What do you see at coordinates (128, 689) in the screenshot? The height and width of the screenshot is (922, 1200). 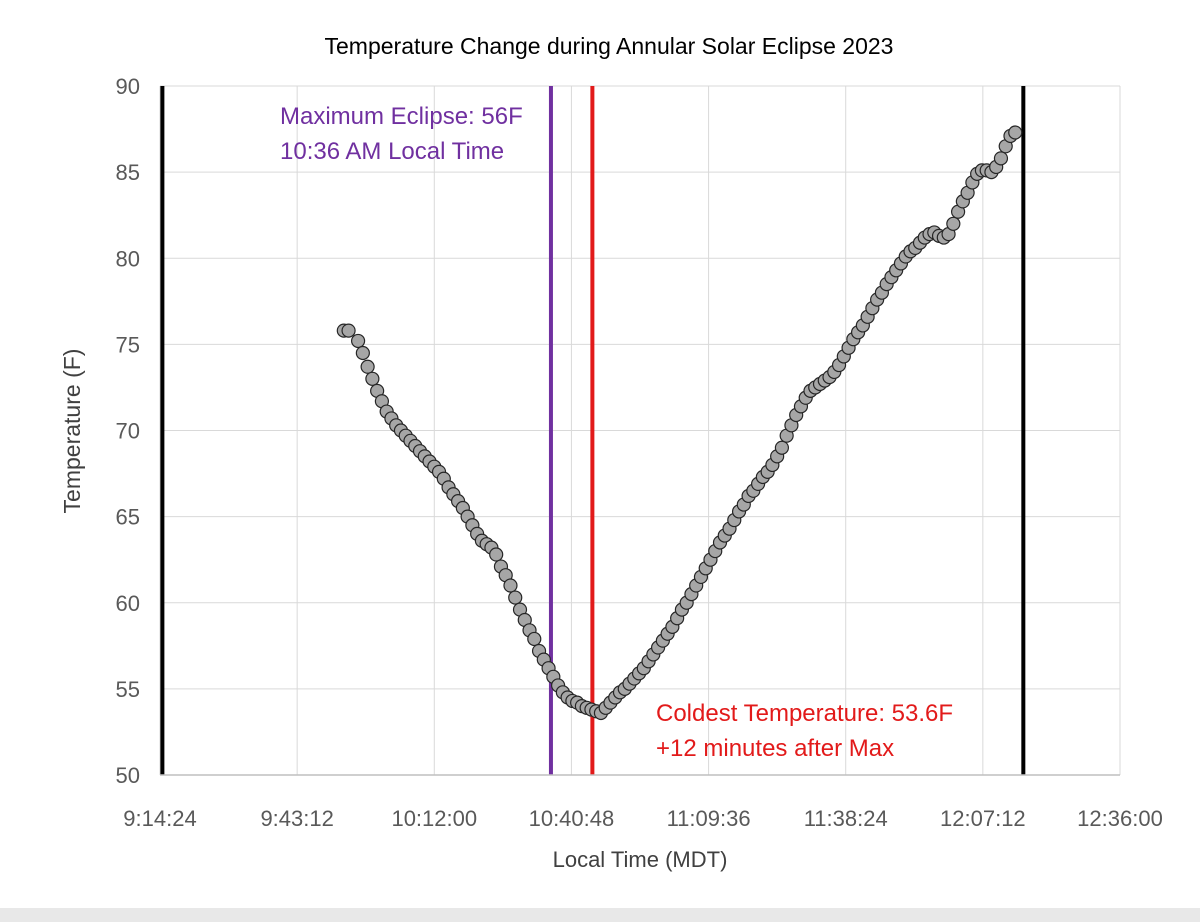 I see `y-tick-label: 55` at bounding box center [128, 689].